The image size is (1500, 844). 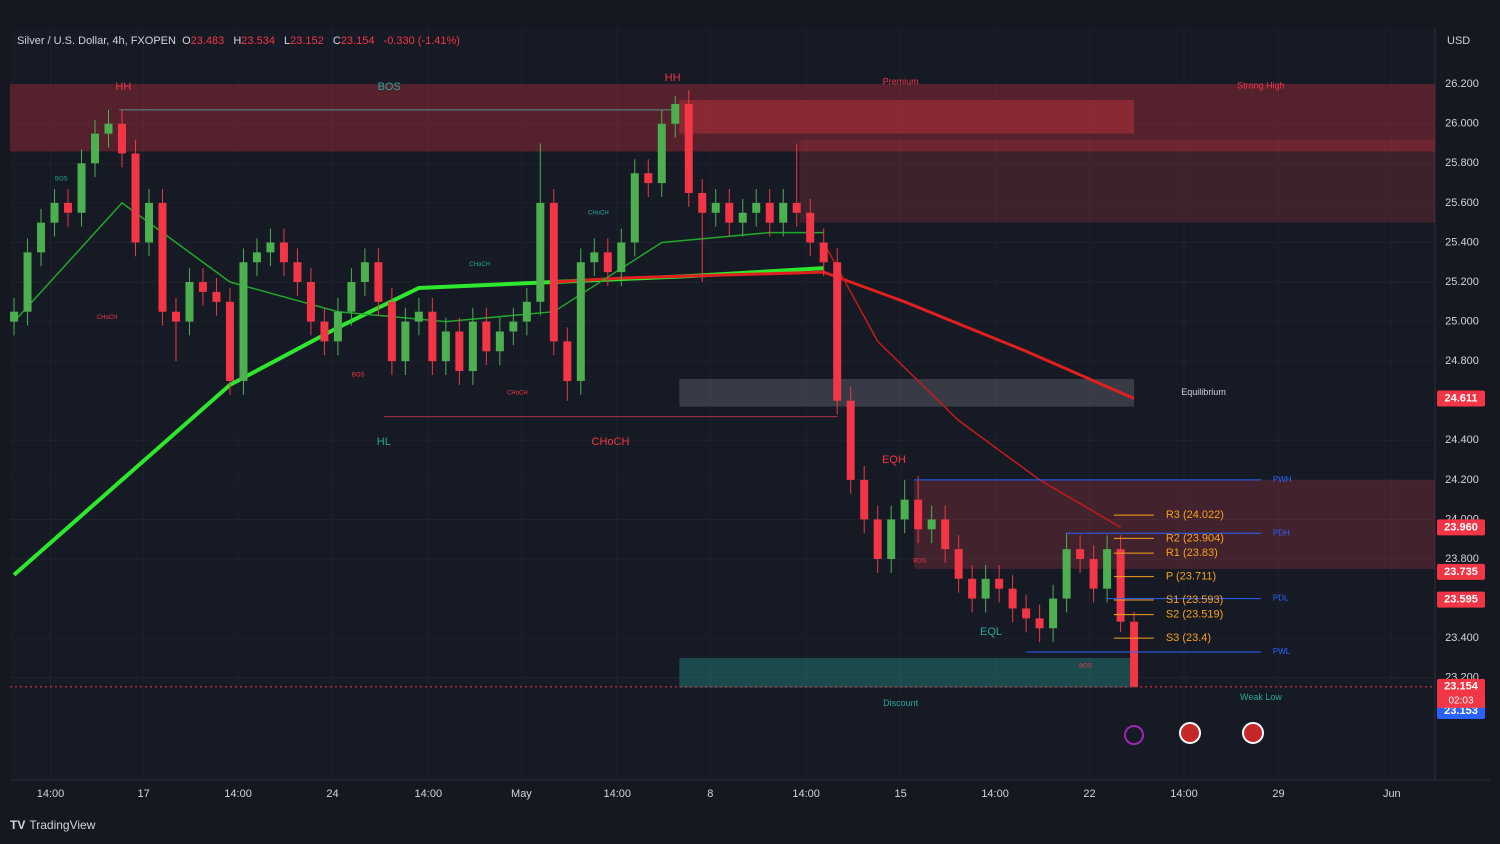 I want to click on countdown: 02:03, so click(x=1460, y=700).